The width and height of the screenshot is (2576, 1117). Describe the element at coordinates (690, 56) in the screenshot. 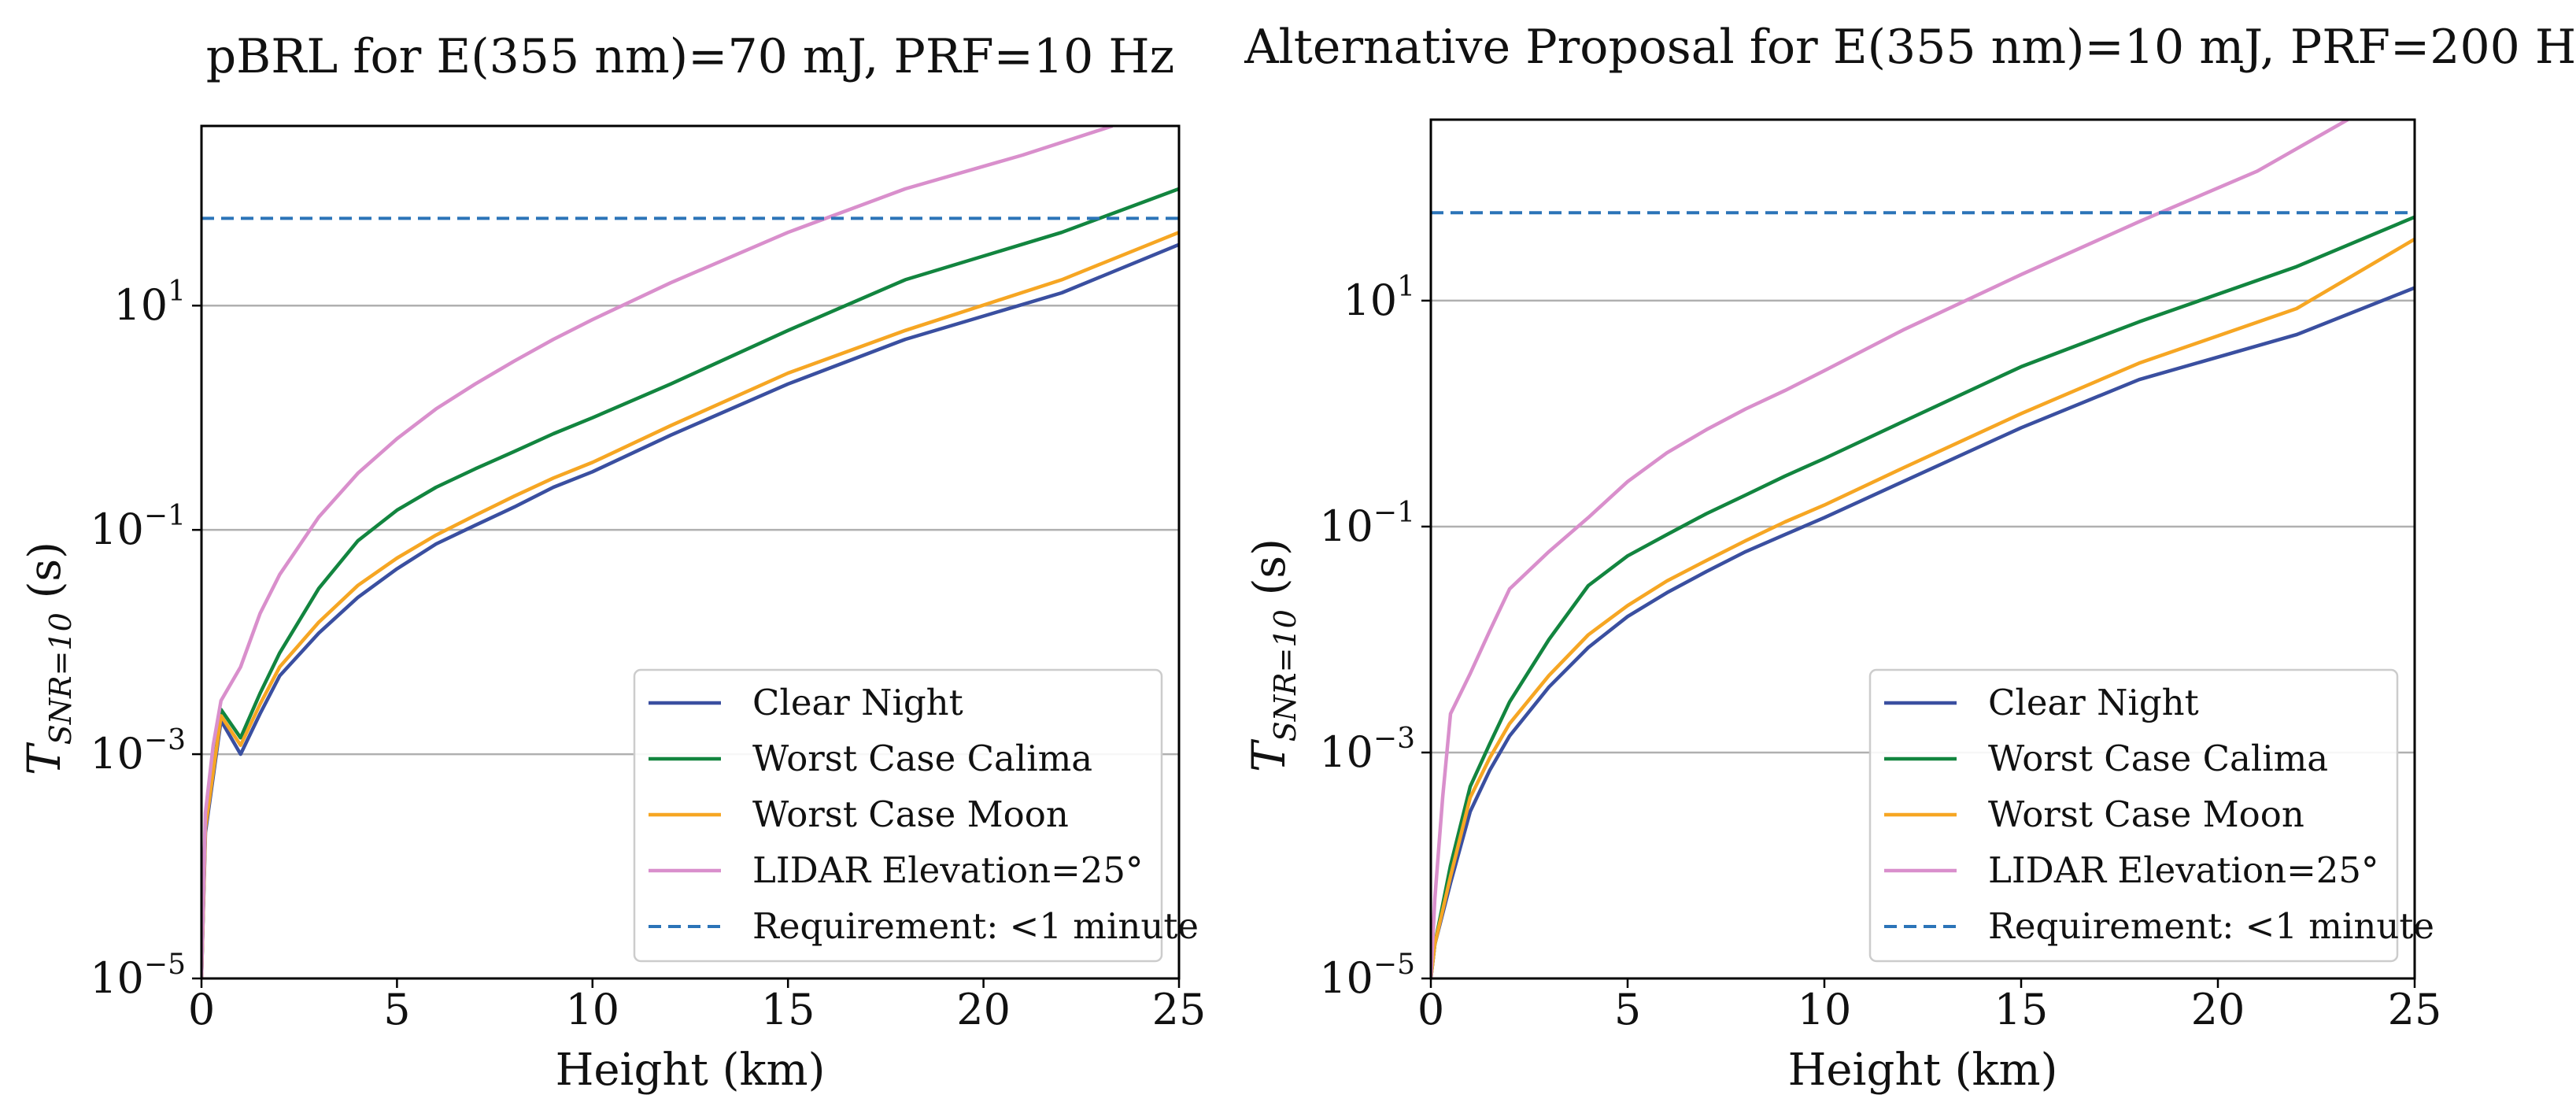

I see `chart-title: pBRL for E(355 nm)=70 mJ, PRF=10 Hz` at that location.